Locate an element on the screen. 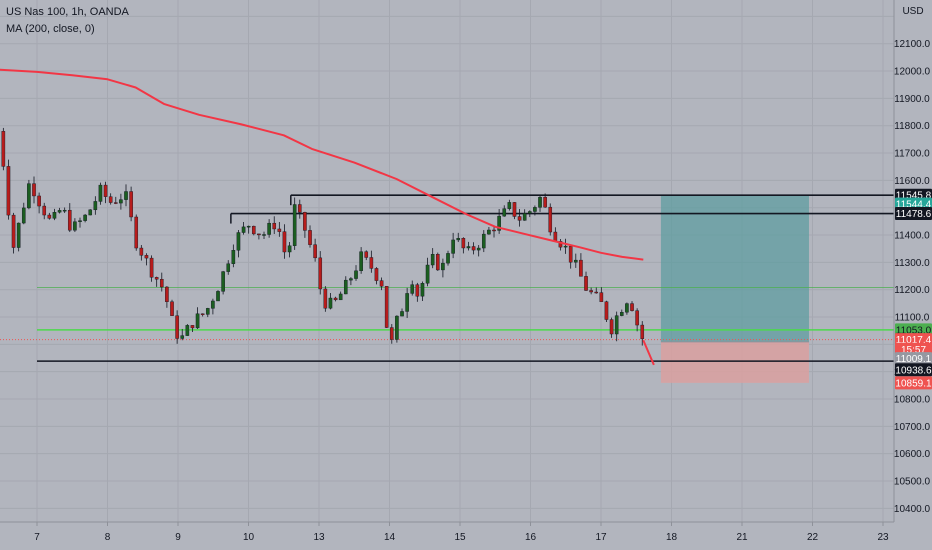 Image resolution: width=932 pixels, height=550 pixels. price-axis-bg is located at coordinates (913, 275).